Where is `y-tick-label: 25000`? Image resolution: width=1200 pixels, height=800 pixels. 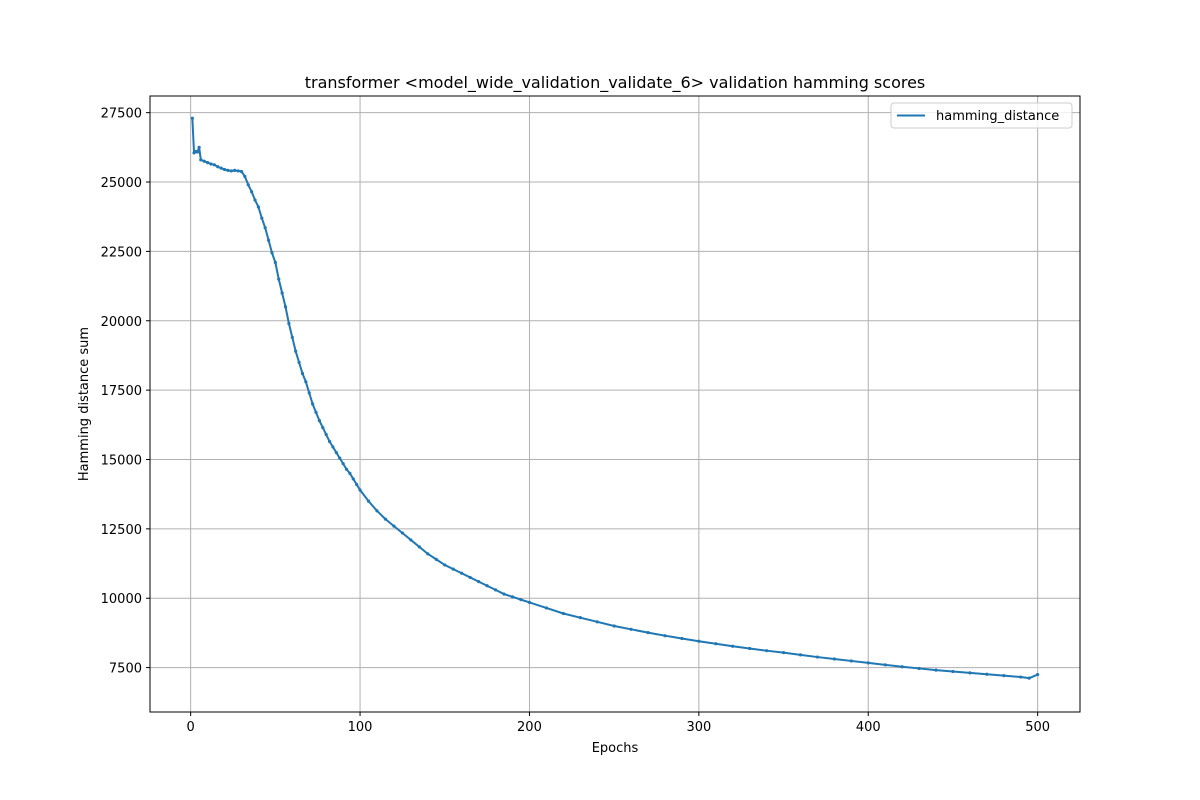
y-tick-label: 25000 is located at coordinates (121, 183).